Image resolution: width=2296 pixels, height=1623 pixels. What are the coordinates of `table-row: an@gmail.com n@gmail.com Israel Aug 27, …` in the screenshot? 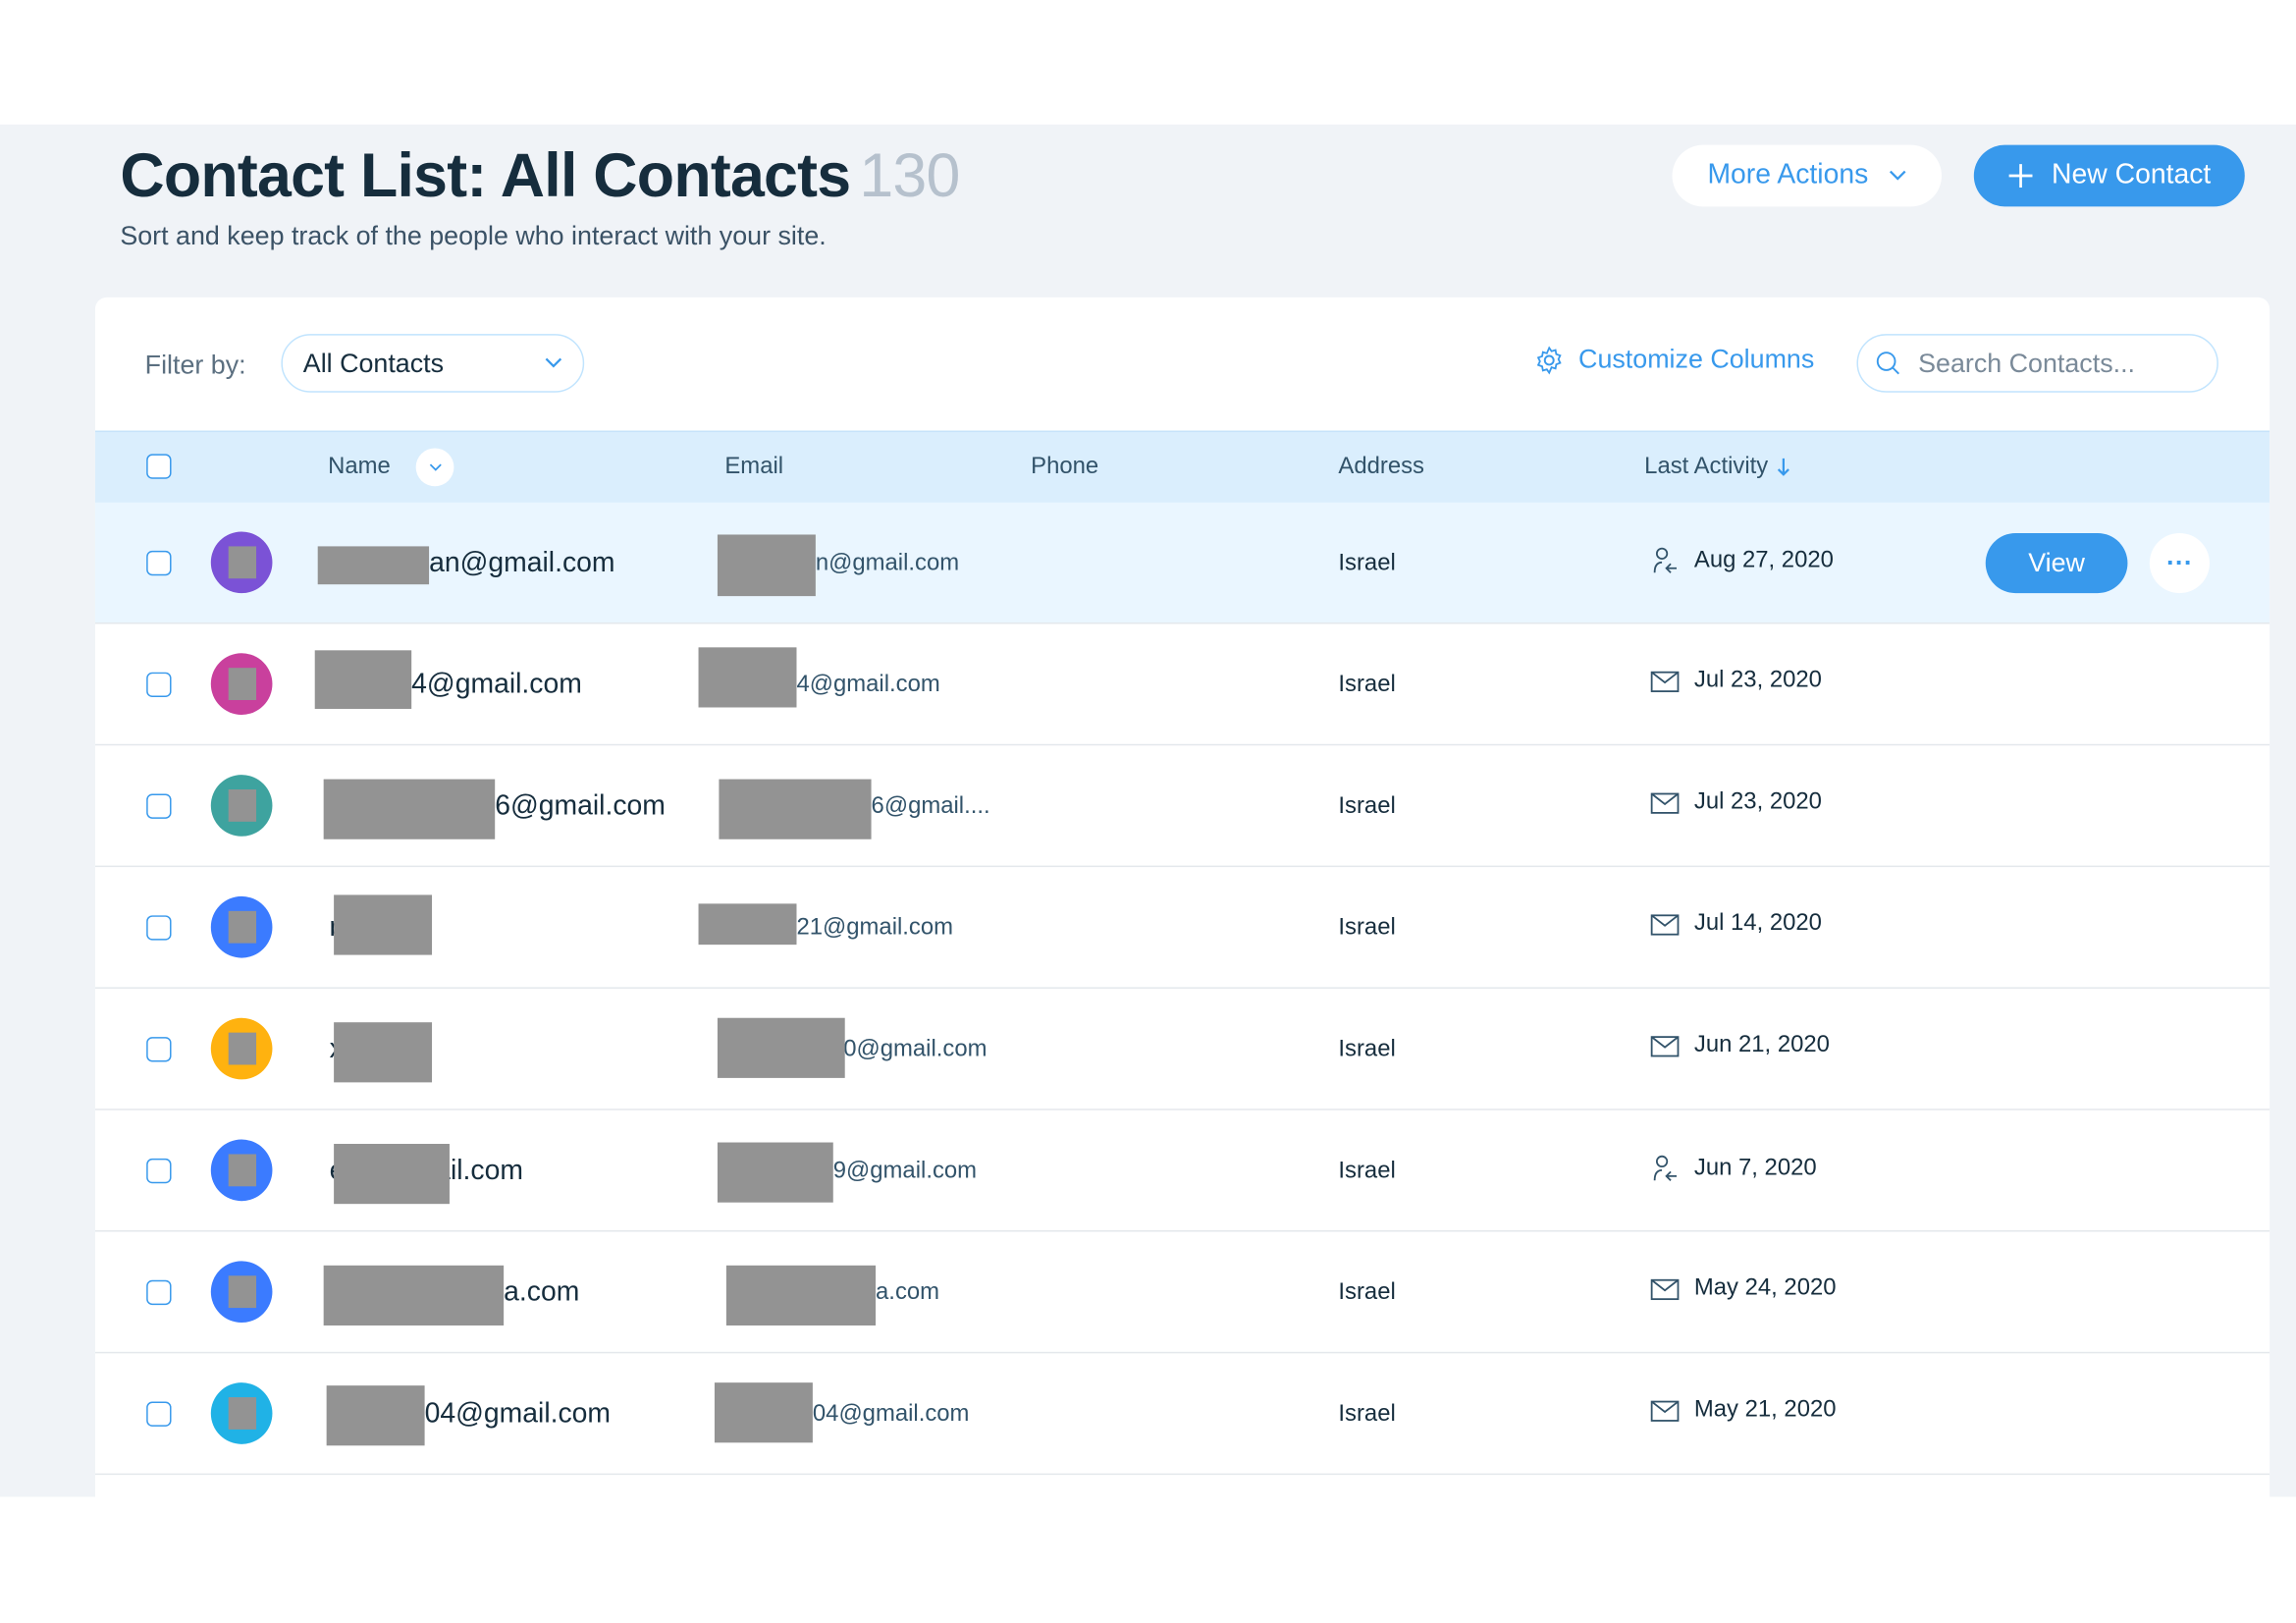 It's located at (1182, 563).